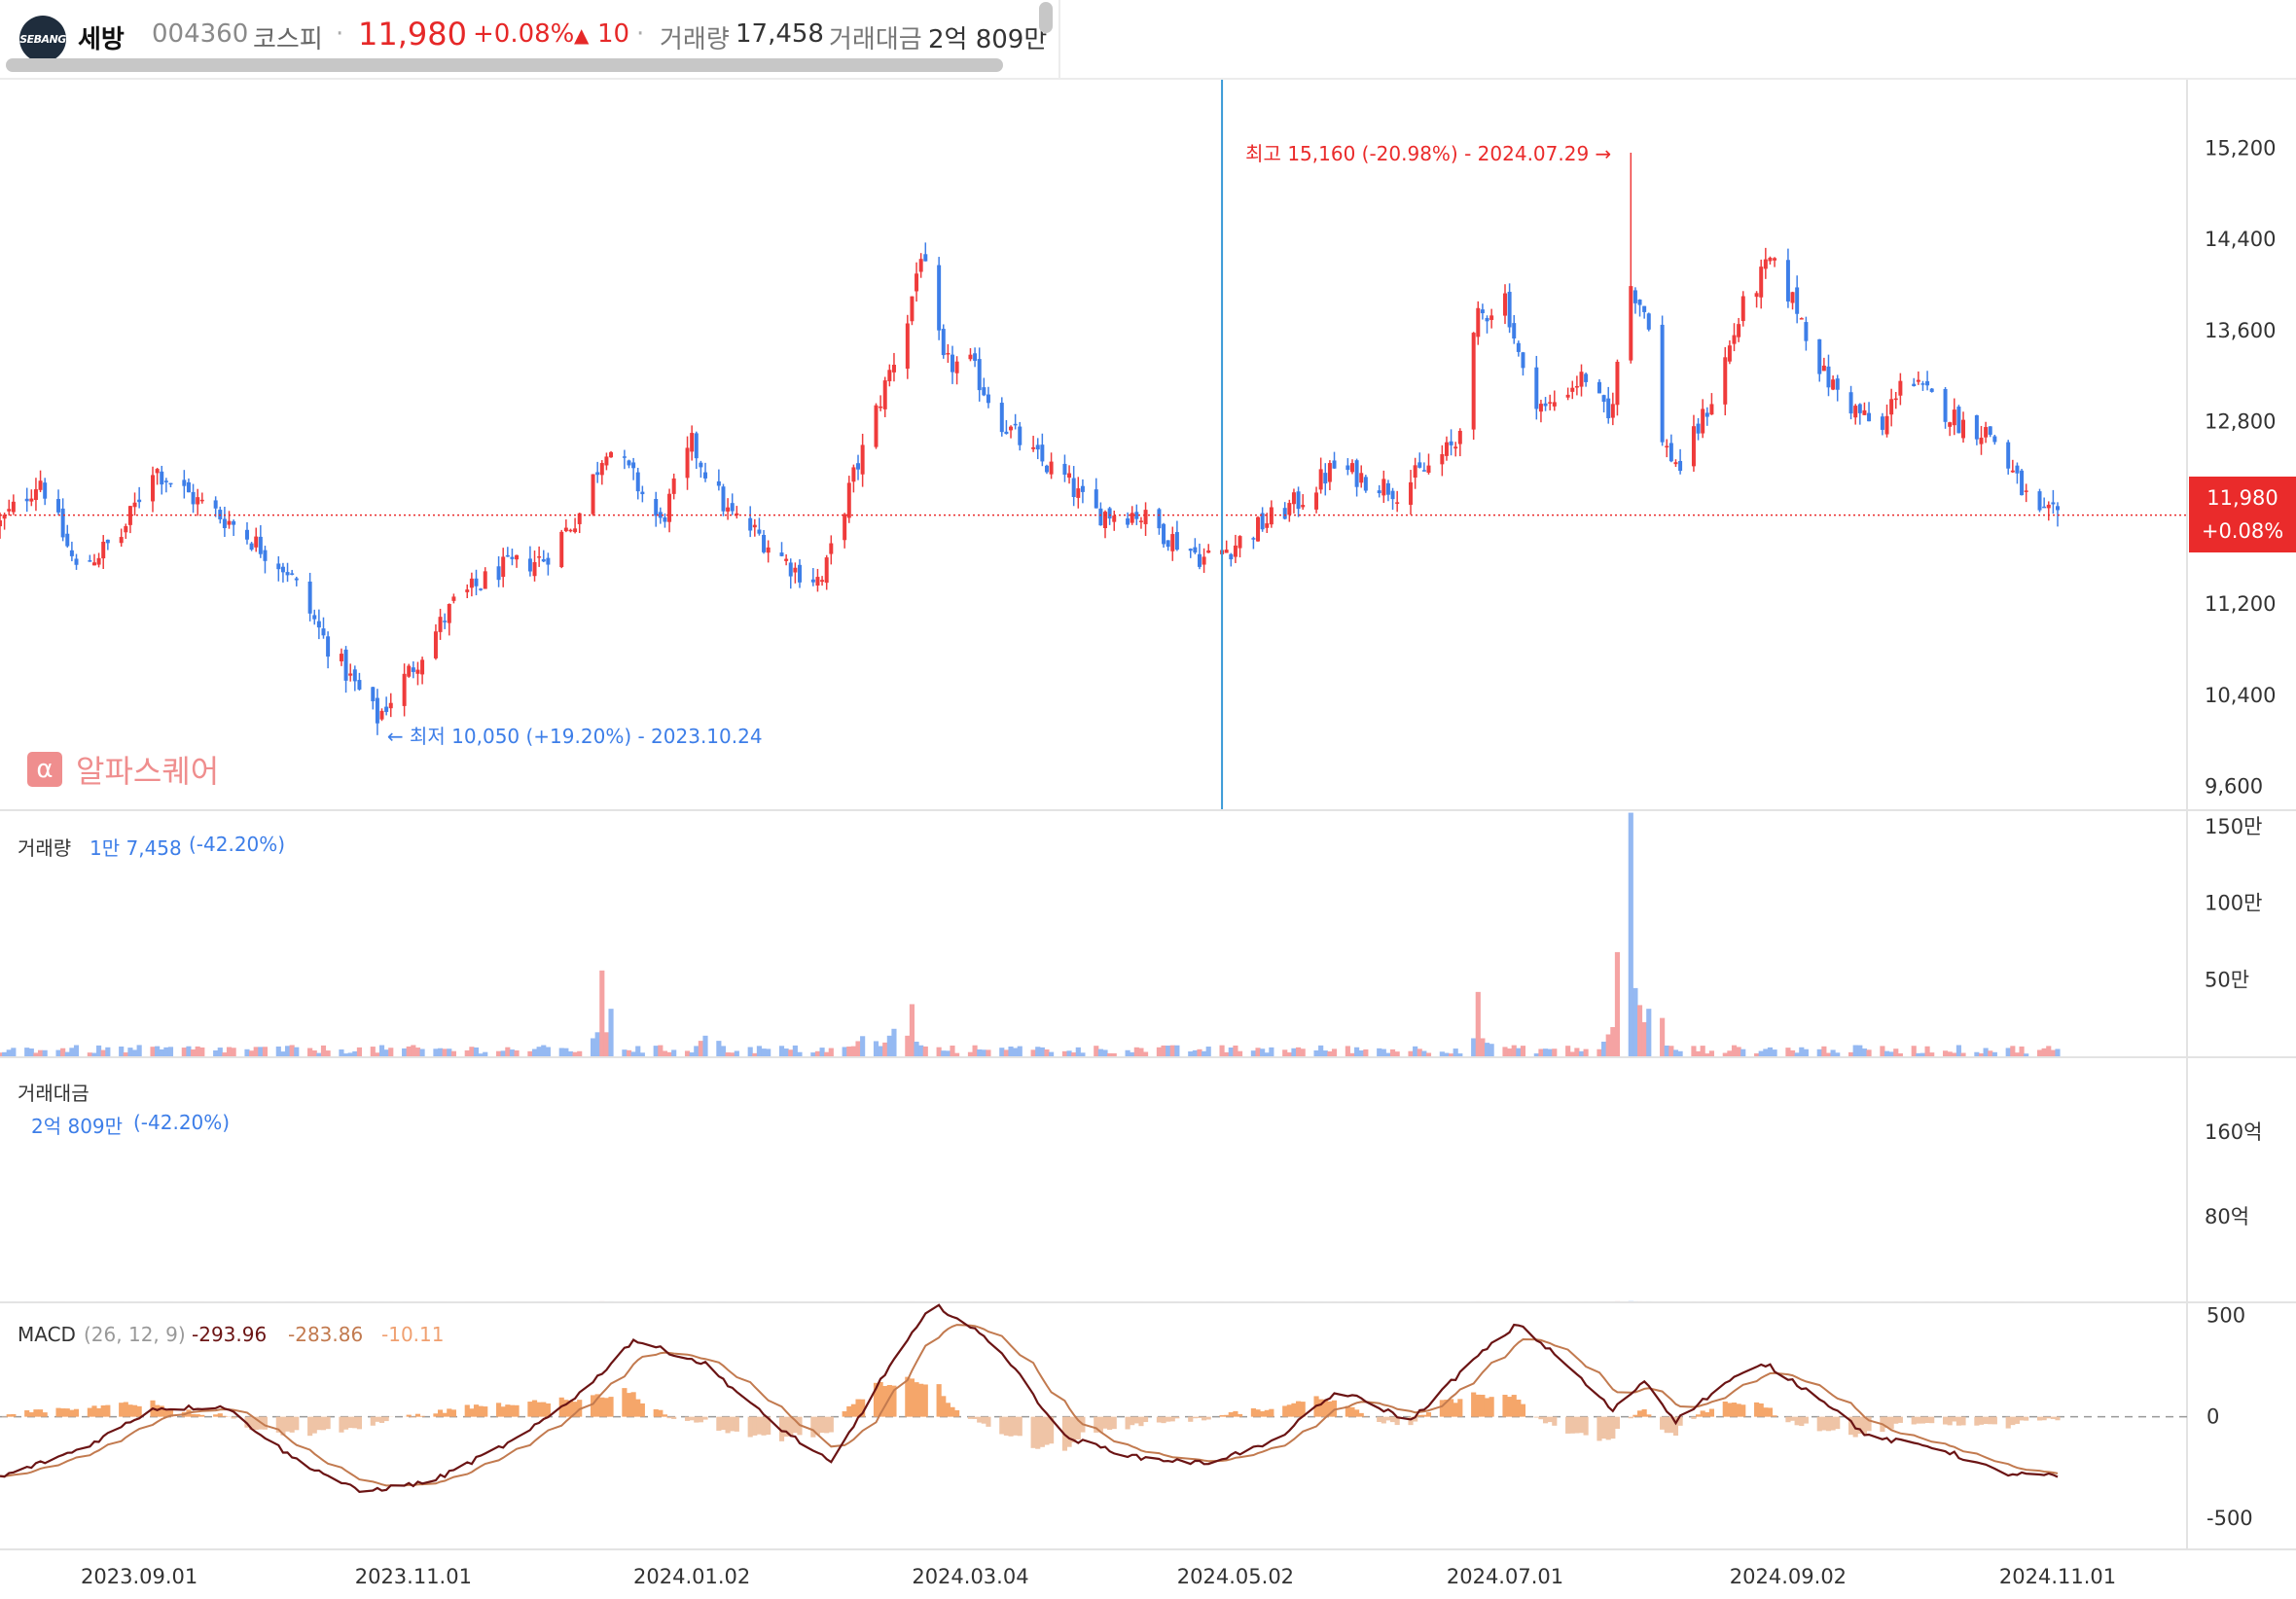  What do you see at coordinates (988, 39) in the screenshot?
I see `amount-value: 2억 809만` at bounding box center [988, 39].